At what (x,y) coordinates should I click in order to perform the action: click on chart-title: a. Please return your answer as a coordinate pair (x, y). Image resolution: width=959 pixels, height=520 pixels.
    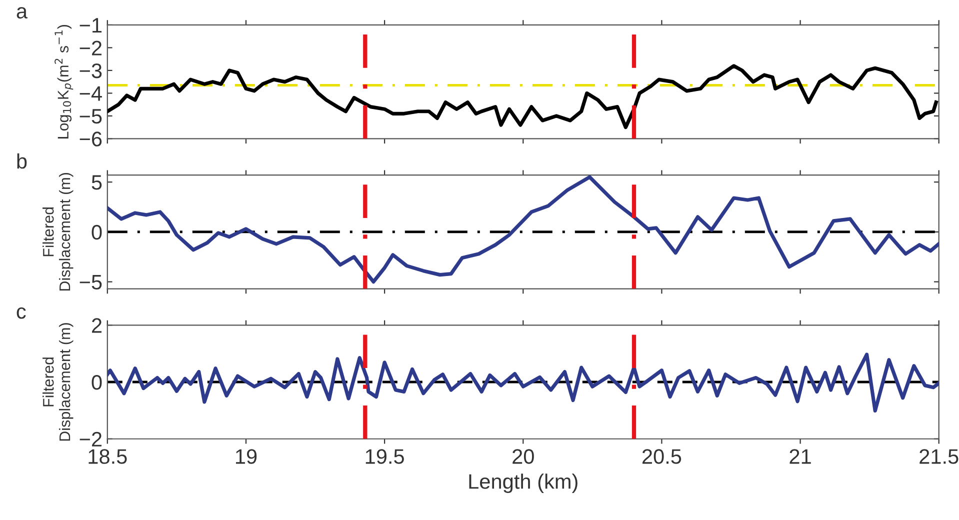
    Looking at the image, I should click on (22, 13).